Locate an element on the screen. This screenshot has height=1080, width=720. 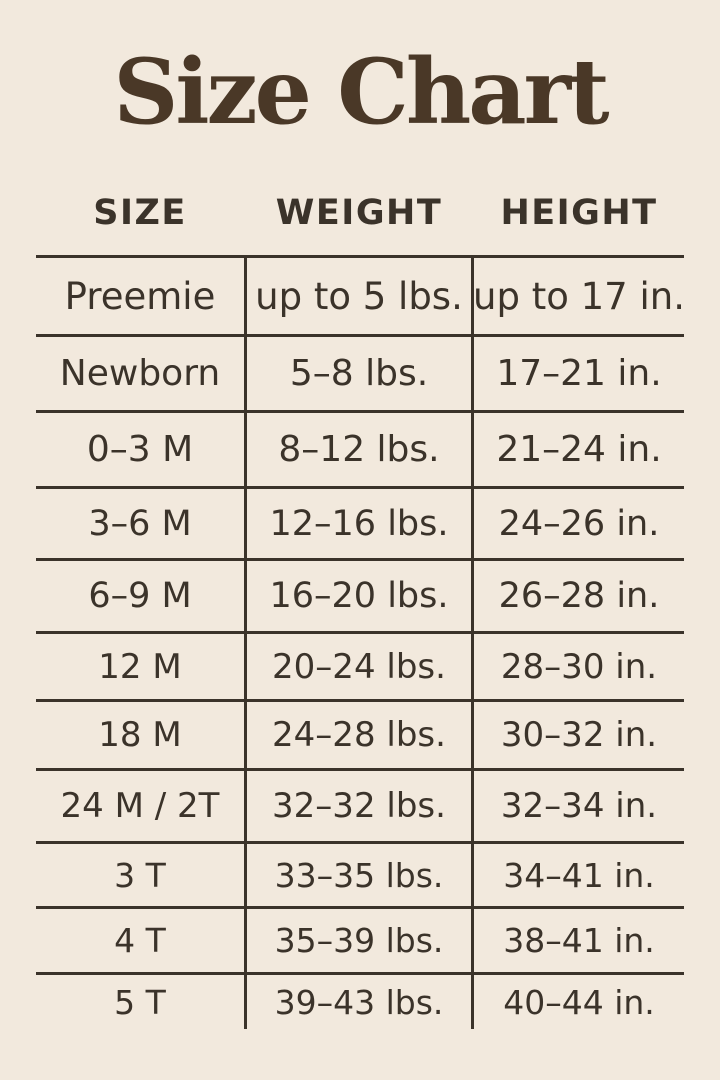
cell-size: 18 M is located at coordinates (140, 735).